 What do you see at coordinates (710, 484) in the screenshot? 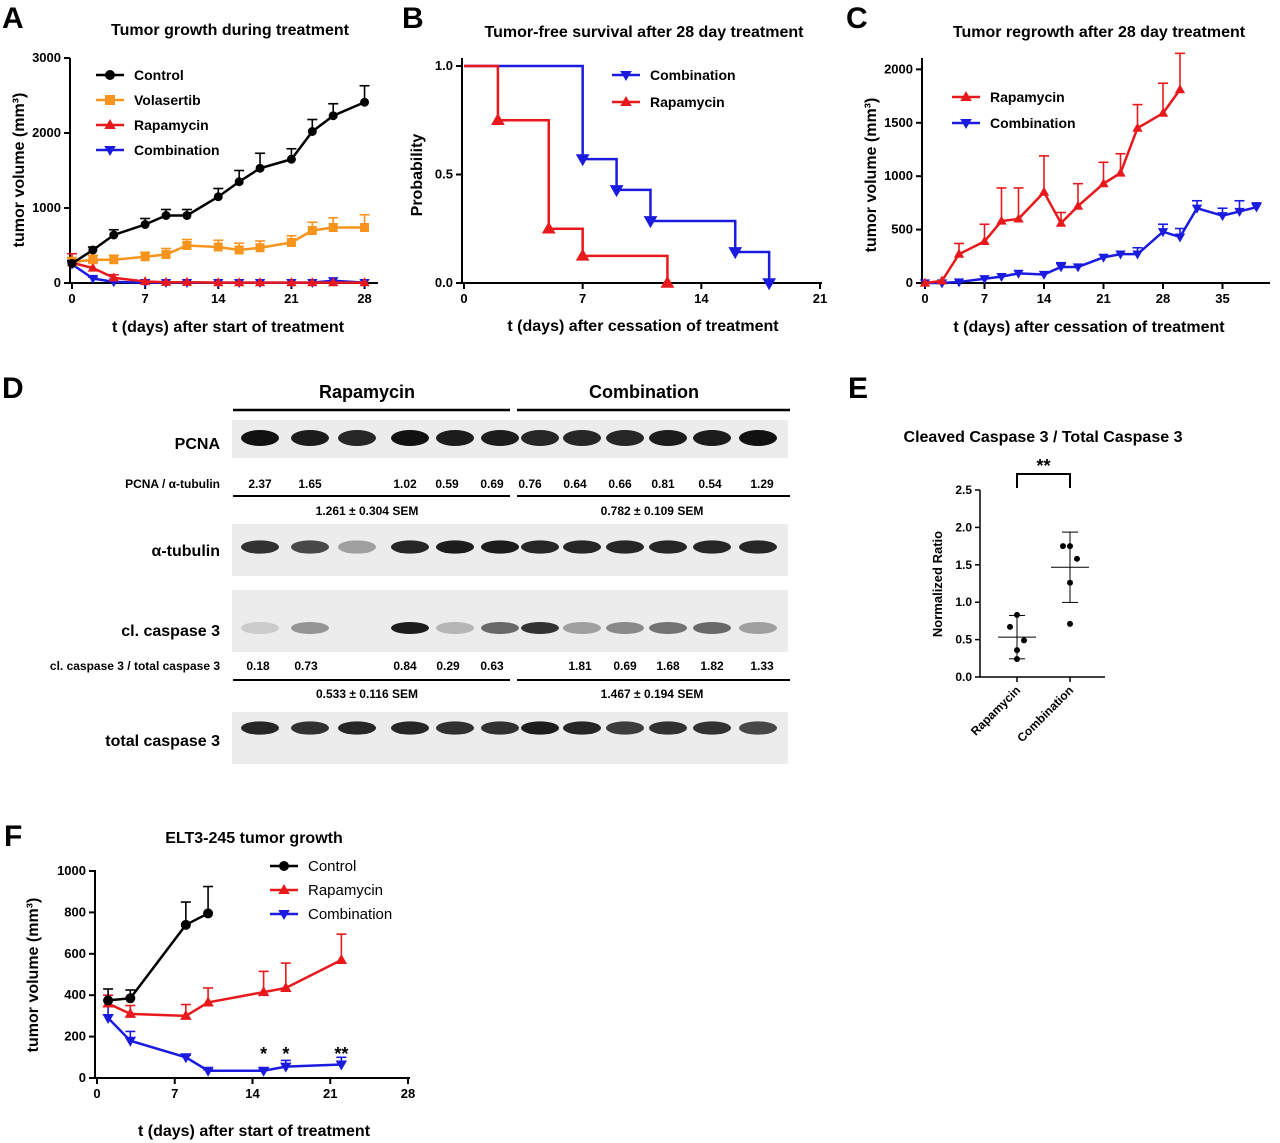
I see `pcna-ratio-value: 0.54` at bounding box center [710, 484].